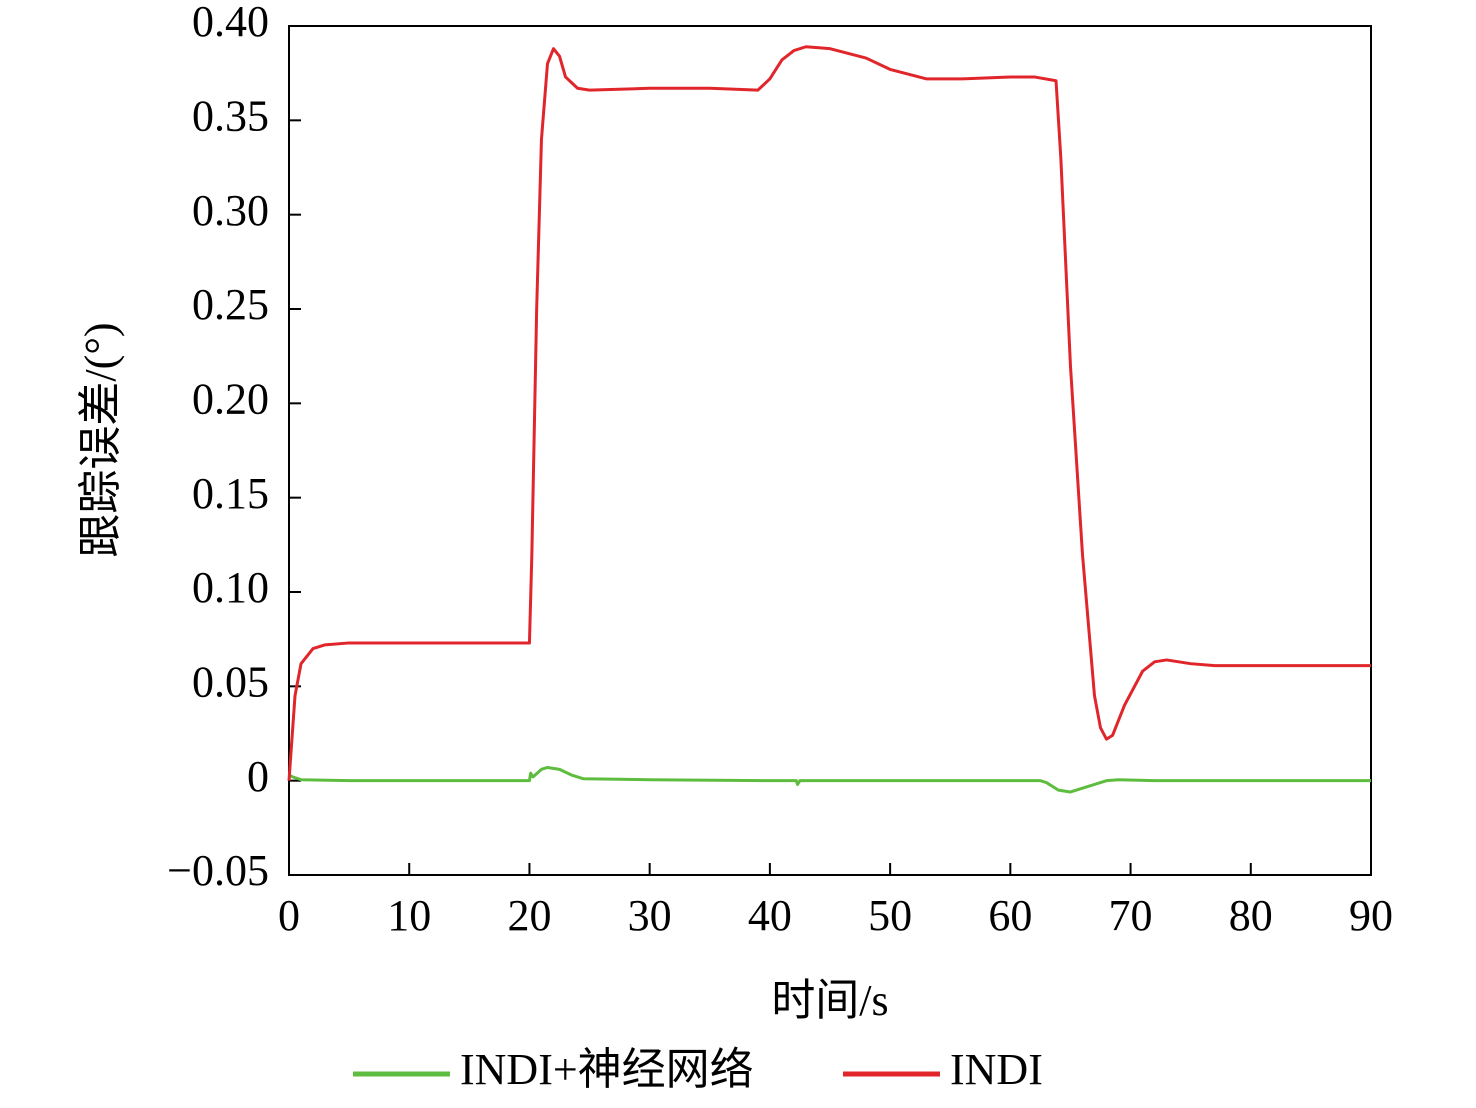  I want to click on x-tick-label: 50, so click(890, 915).